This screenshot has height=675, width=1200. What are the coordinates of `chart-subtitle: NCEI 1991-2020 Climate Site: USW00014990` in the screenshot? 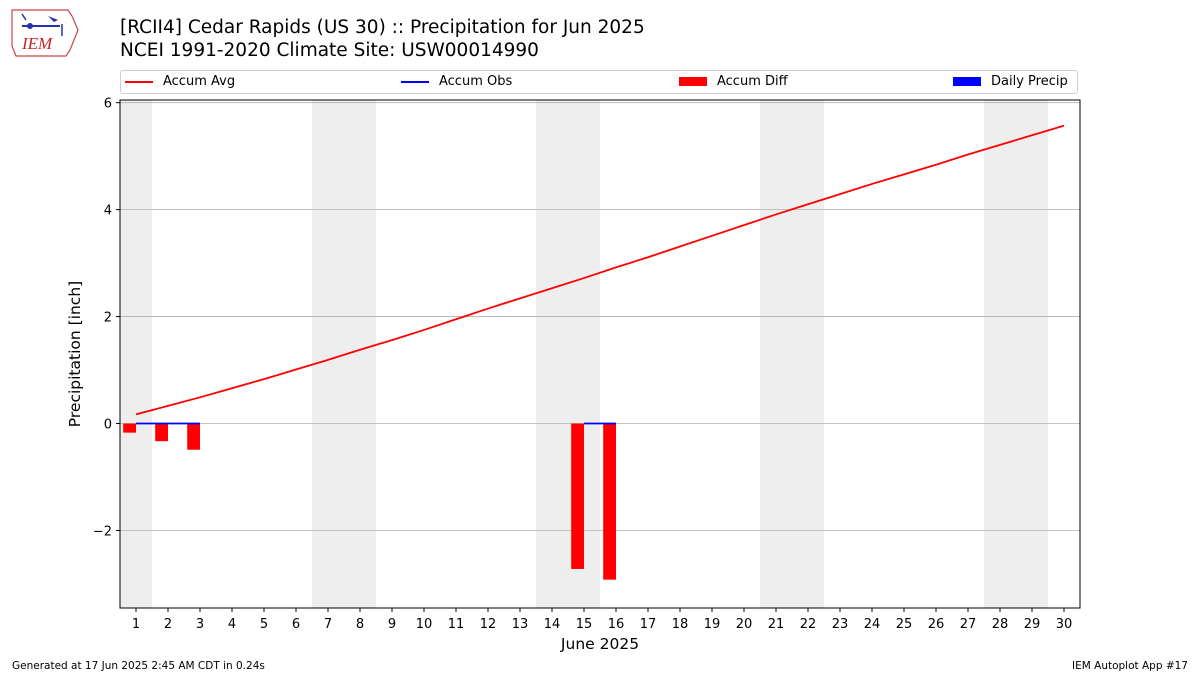 It's located at (329, 50).